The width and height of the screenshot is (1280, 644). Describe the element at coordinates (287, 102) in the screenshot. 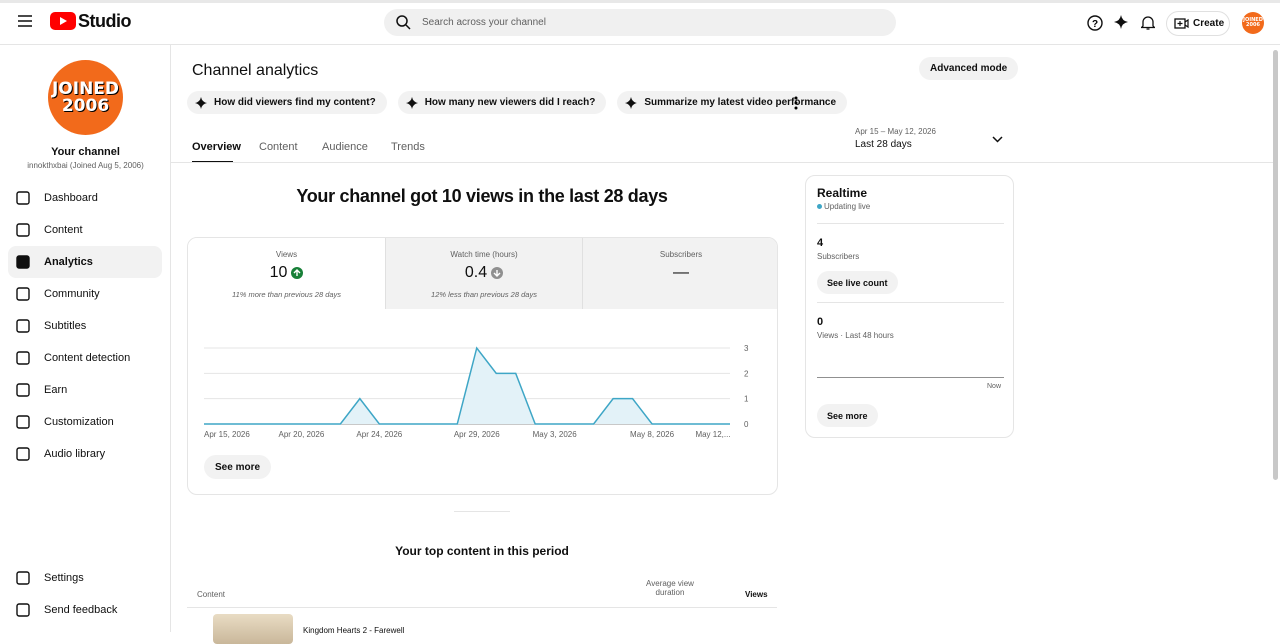

I see `prompt-chip: How did viewers find my content?` at that location.